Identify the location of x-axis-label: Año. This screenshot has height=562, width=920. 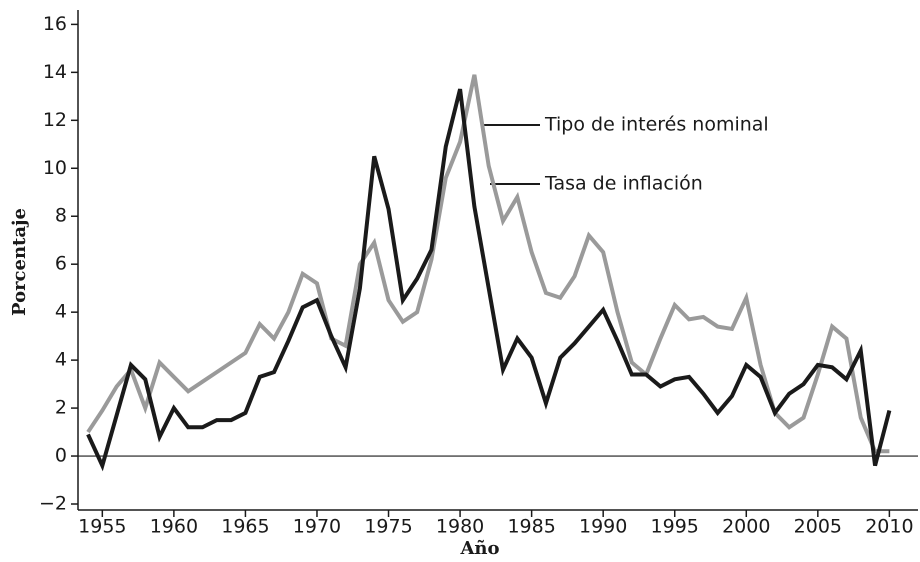
(479, 548).